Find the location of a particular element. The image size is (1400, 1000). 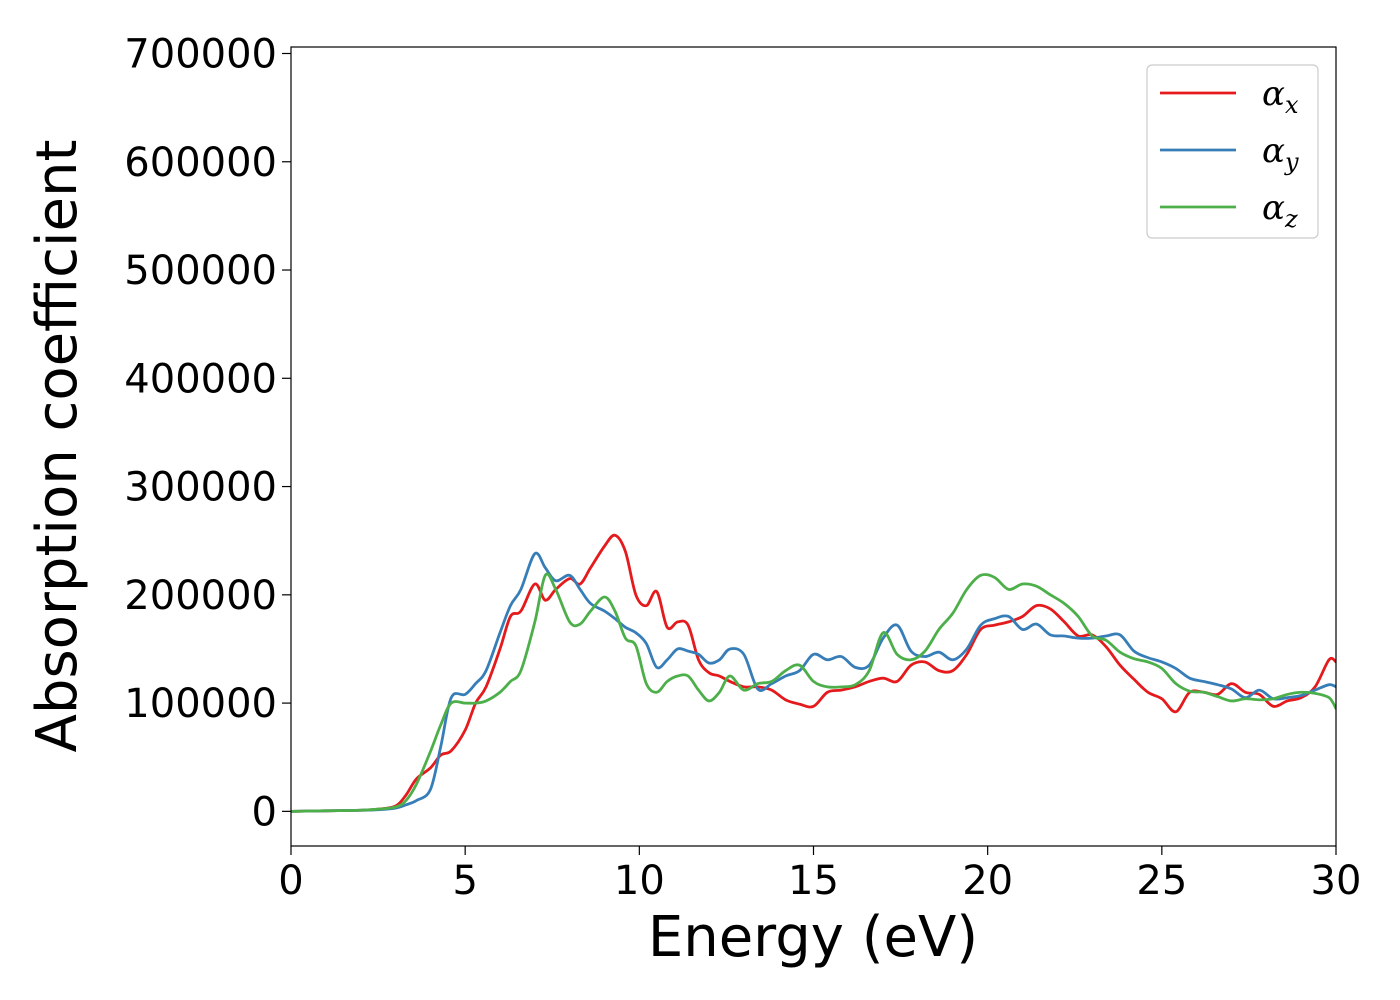

legend-label-y: αy is located at coordinates (1280, 153).